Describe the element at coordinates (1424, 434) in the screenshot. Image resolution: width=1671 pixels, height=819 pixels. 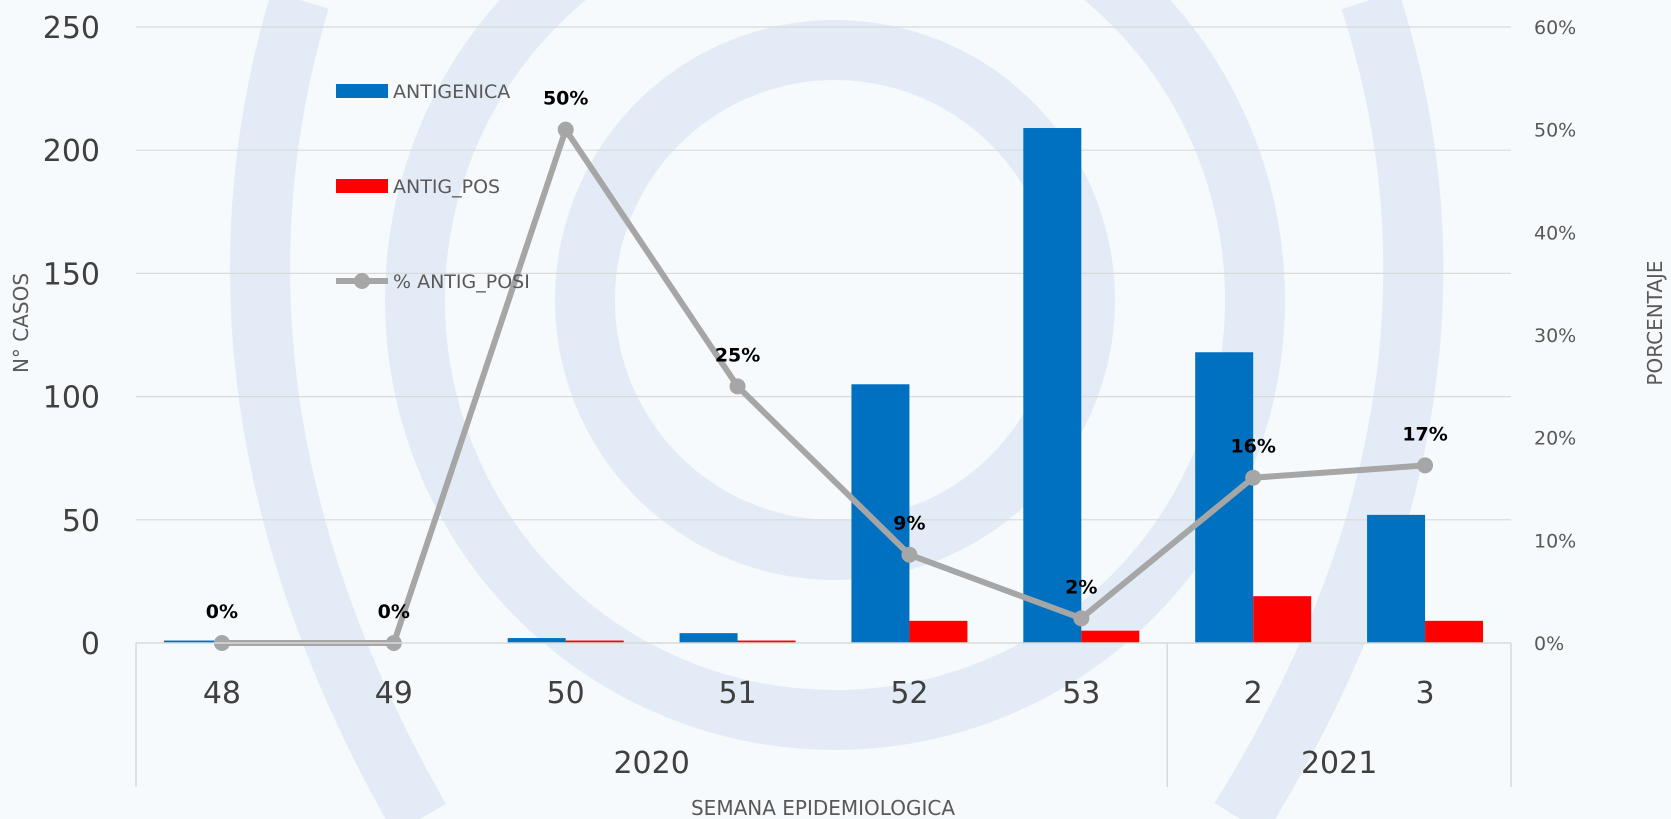
I see `data-label: 17%` at that location.